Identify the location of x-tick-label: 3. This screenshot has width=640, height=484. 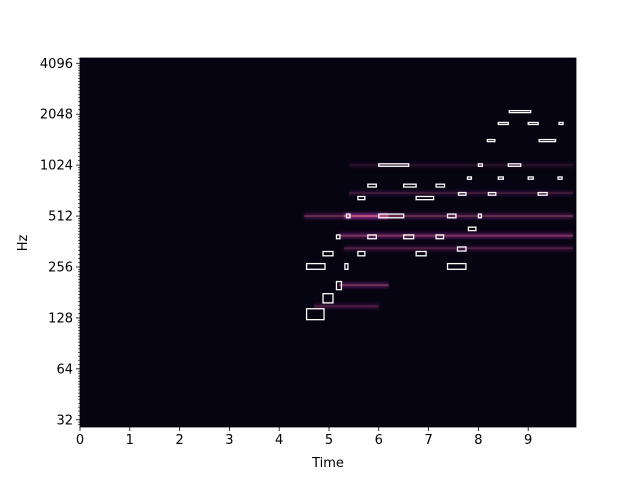
(229, 440).